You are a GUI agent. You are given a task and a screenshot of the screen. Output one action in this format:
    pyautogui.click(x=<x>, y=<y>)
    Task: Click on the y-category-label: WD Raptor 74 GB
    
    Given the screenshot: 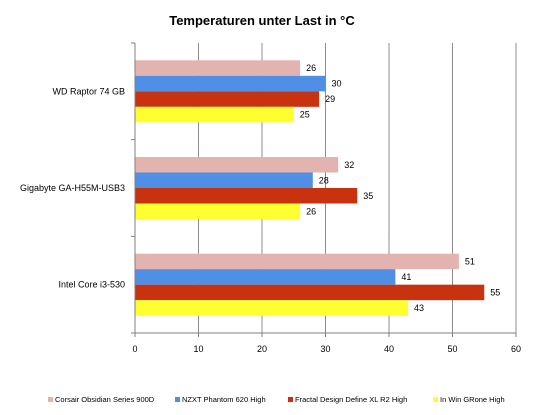 What is the action you would take?
    pyautogui.click(x=88, y=91)
    